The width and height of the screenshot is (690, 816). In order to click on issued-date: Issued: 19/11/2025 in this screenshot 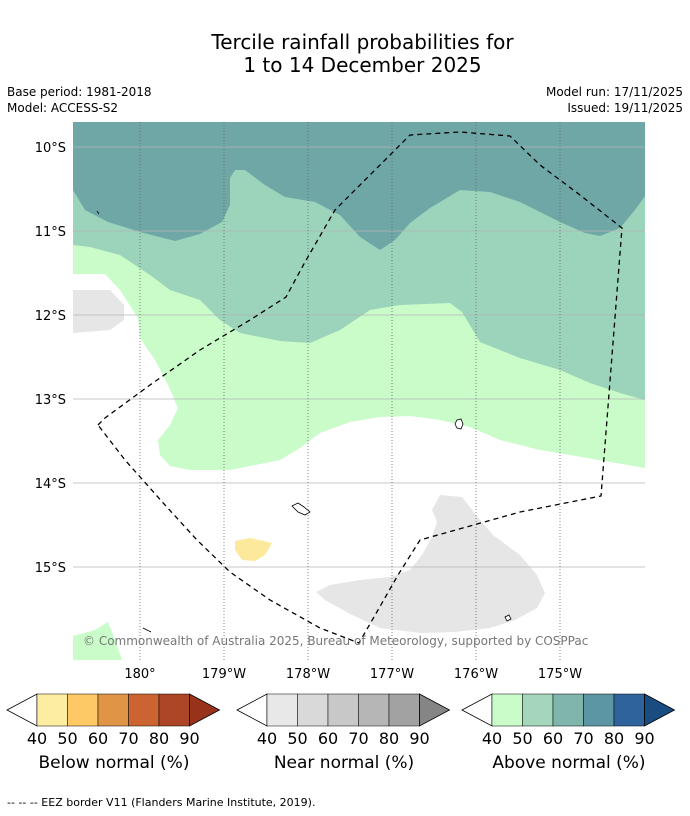, I will do `click(625, 108)`.